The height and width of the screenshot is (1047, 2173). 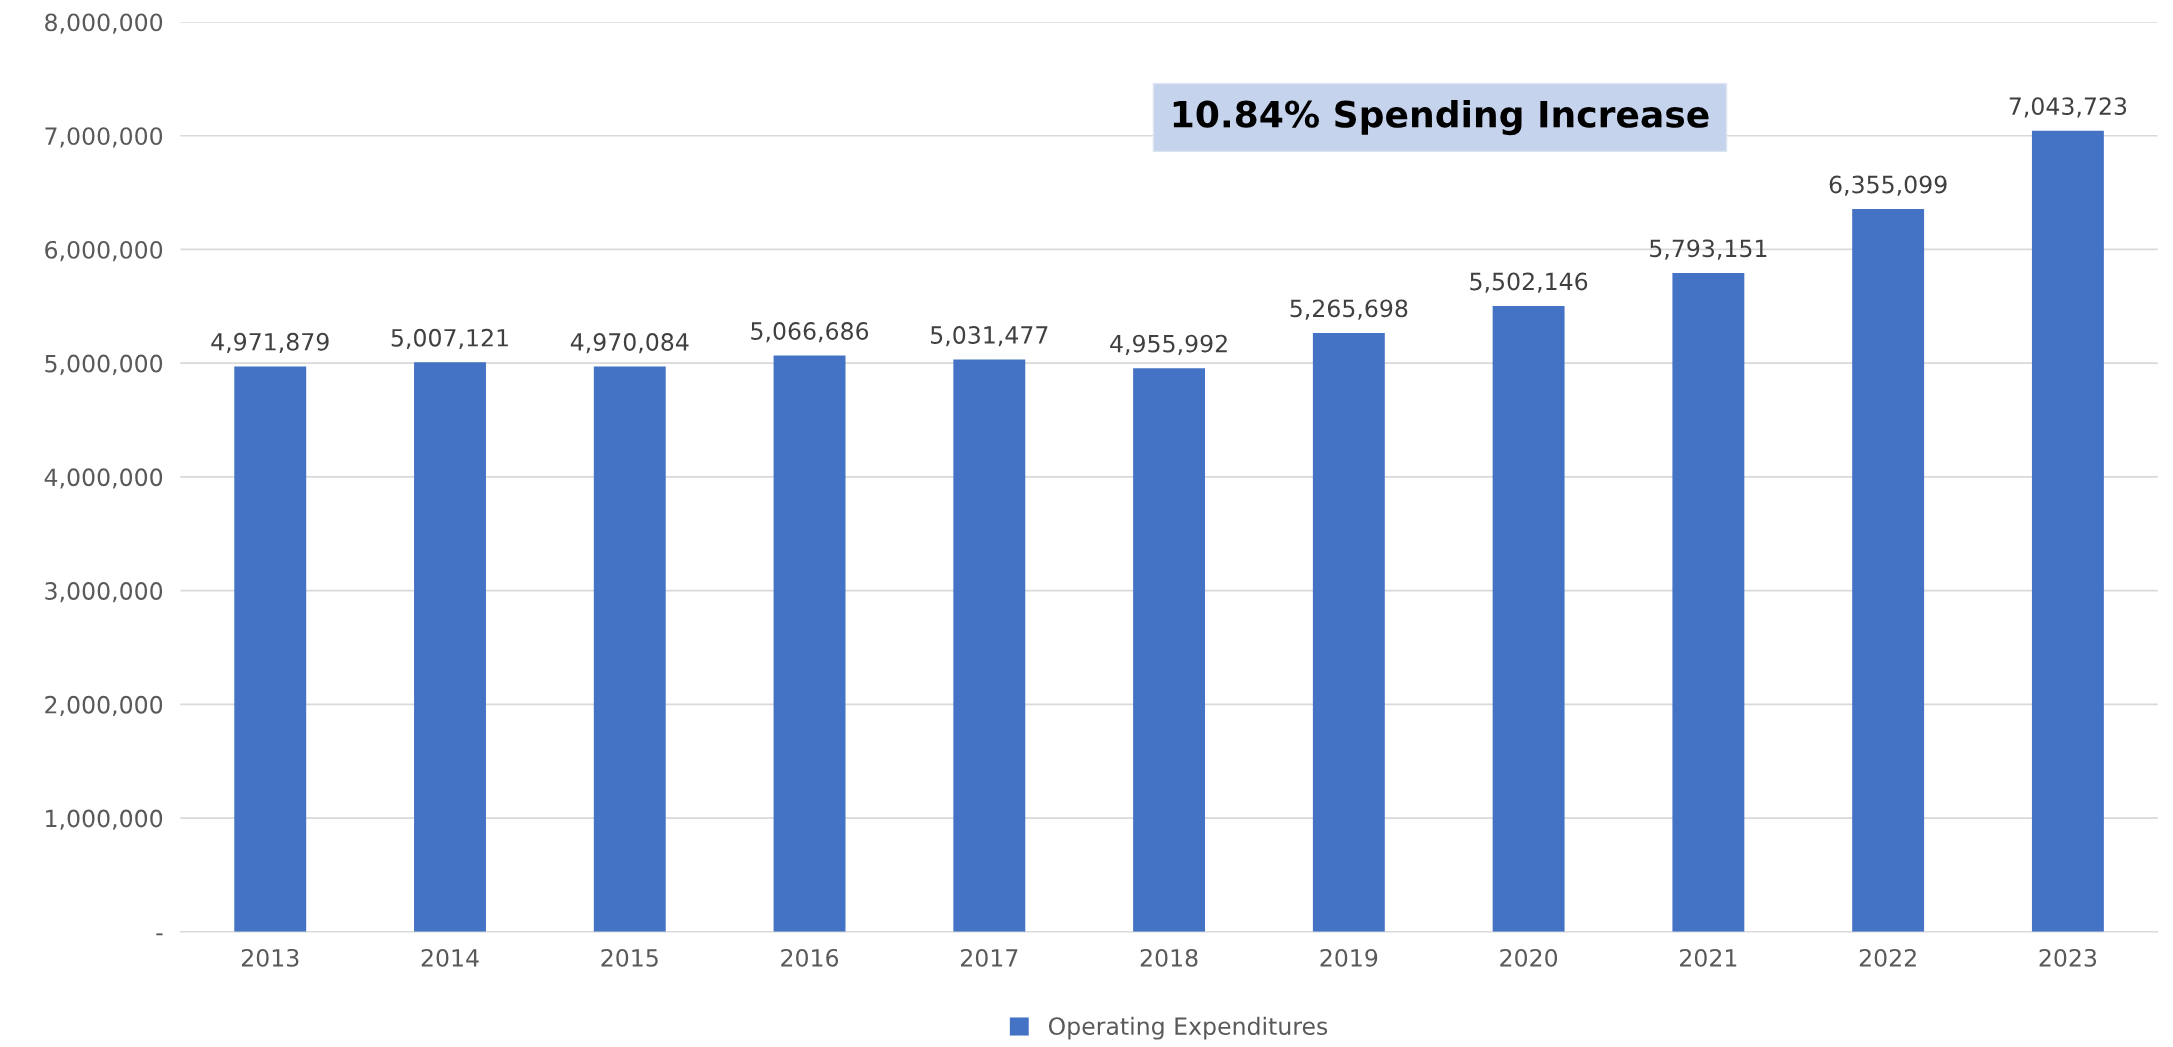 I want to click on data-label: 5,007,121, so click(x=449, y=339).